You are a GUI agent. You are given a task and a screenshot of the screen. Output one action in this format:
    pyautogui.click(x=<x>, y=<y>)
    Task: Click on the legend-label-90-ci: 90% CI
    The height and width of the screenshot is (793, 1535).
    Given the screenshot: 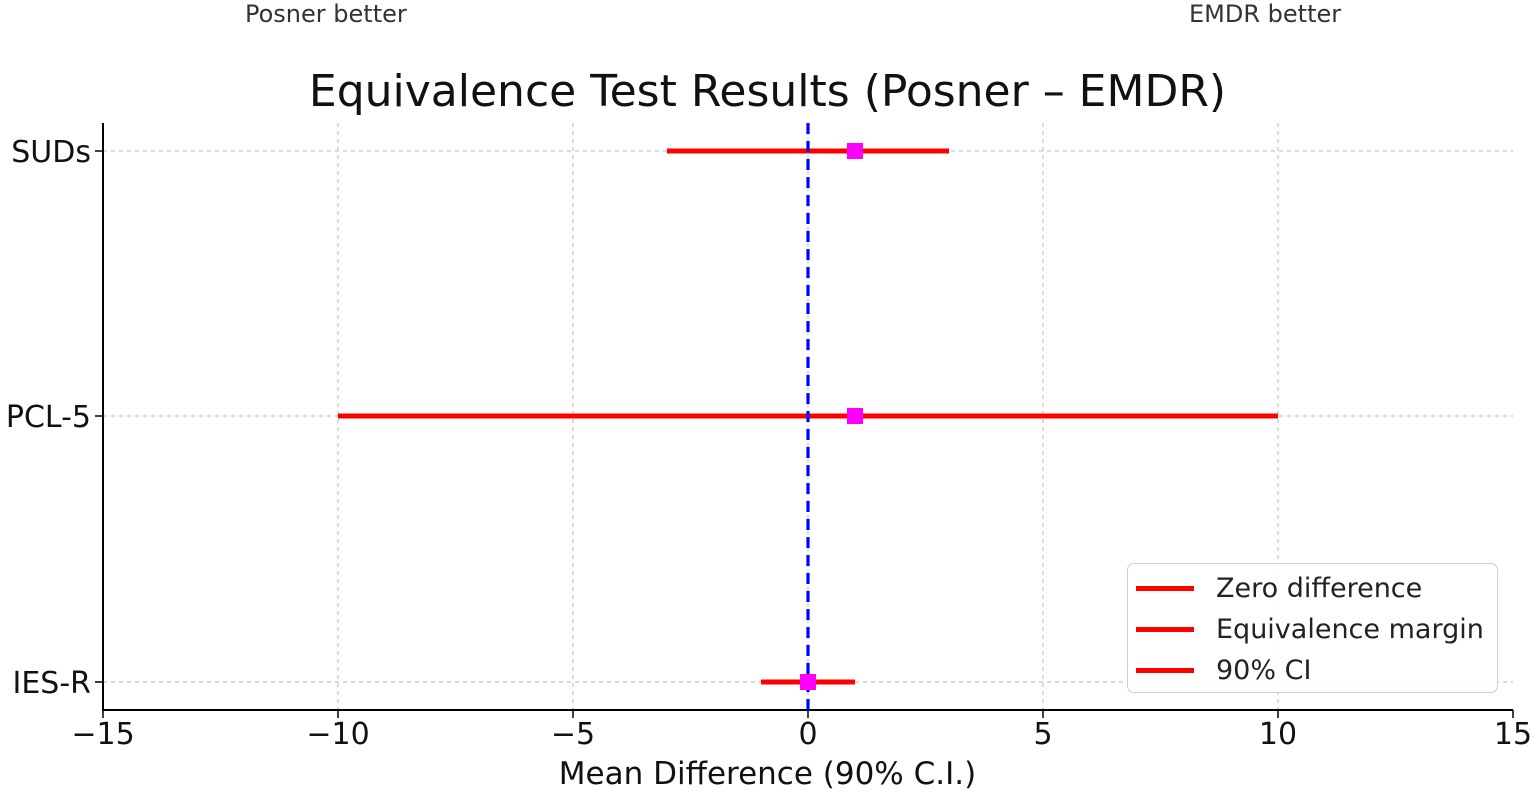 What is the action you would take?
    pyautogui.click(x=1264, y=670)
    